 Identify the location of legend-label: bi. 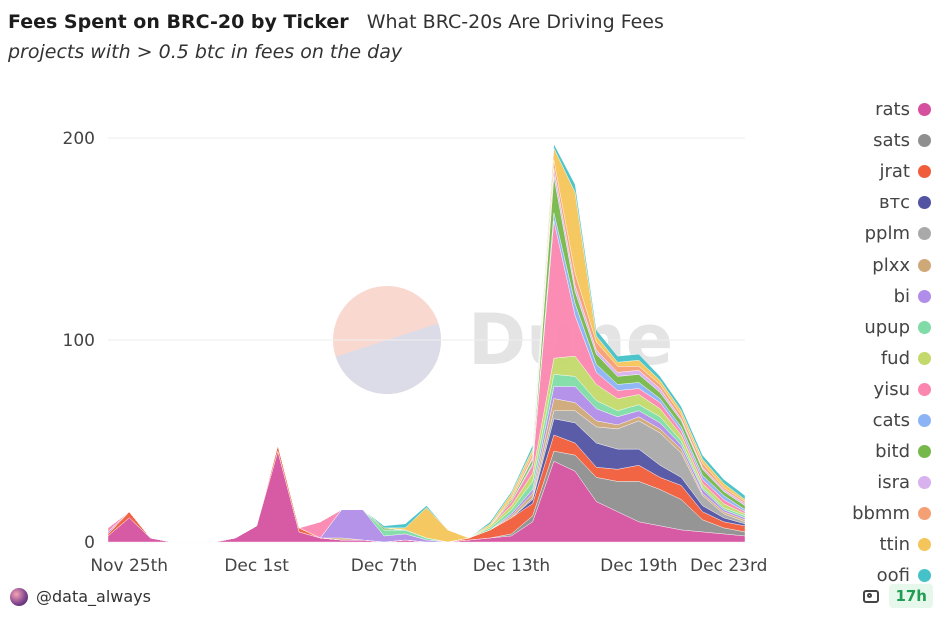
(901, 296).